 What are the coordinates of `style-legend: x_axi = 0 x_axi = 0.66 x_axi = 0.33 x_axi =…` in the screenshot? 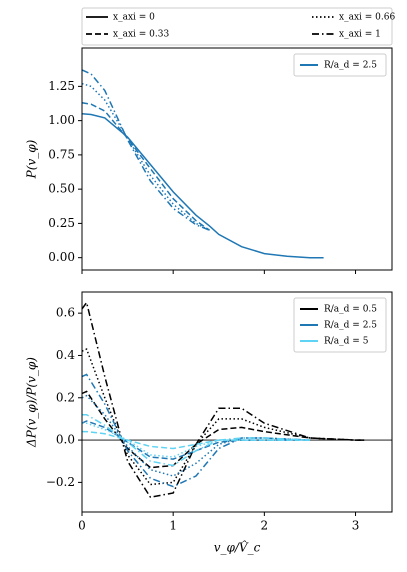 It's located at (238, 26).